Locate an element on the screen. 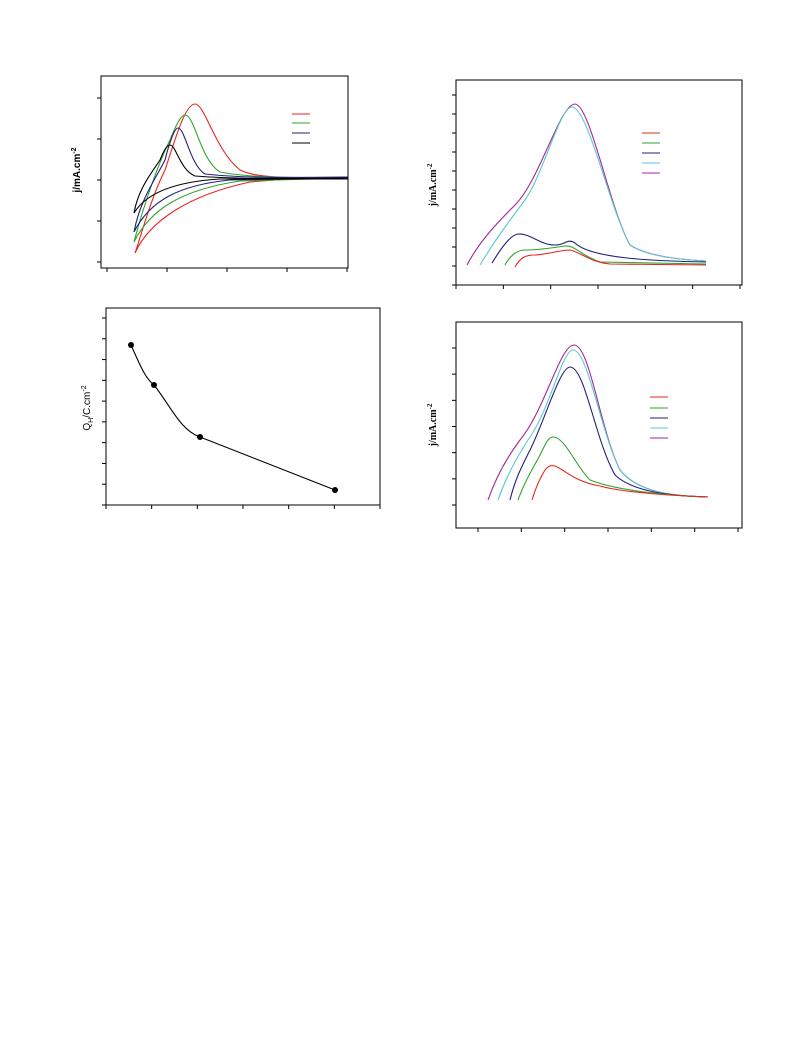 Image resolution: width=793 pixels, height=1057 pixels. label-sub: H is located at coordinates (91, 420).